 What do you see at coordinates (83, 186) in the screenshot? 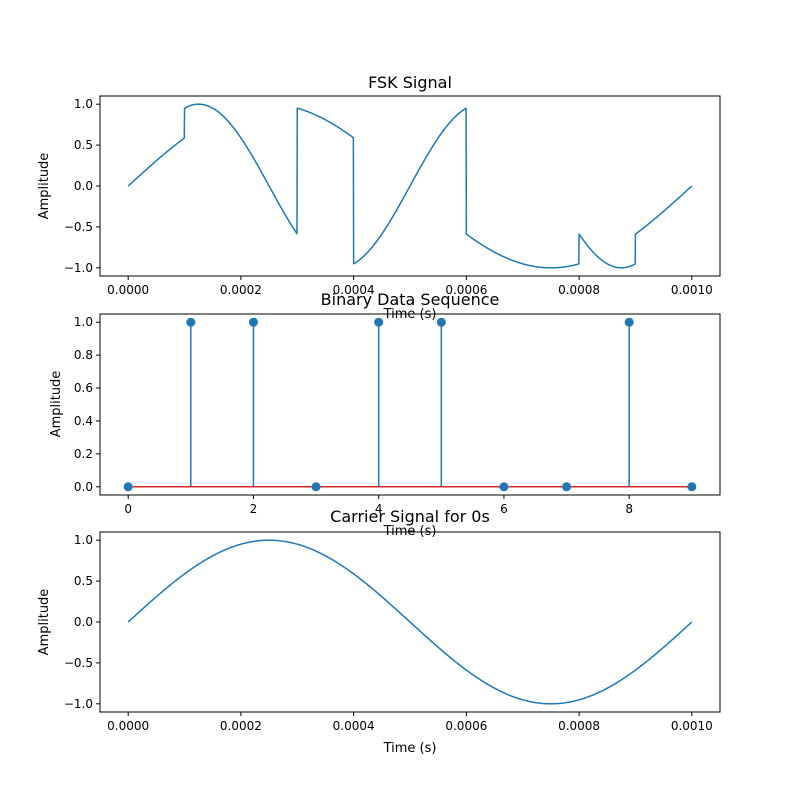
I see `fsk-signal-y-tick-label: 0.0` at bounding box center [83, 186].